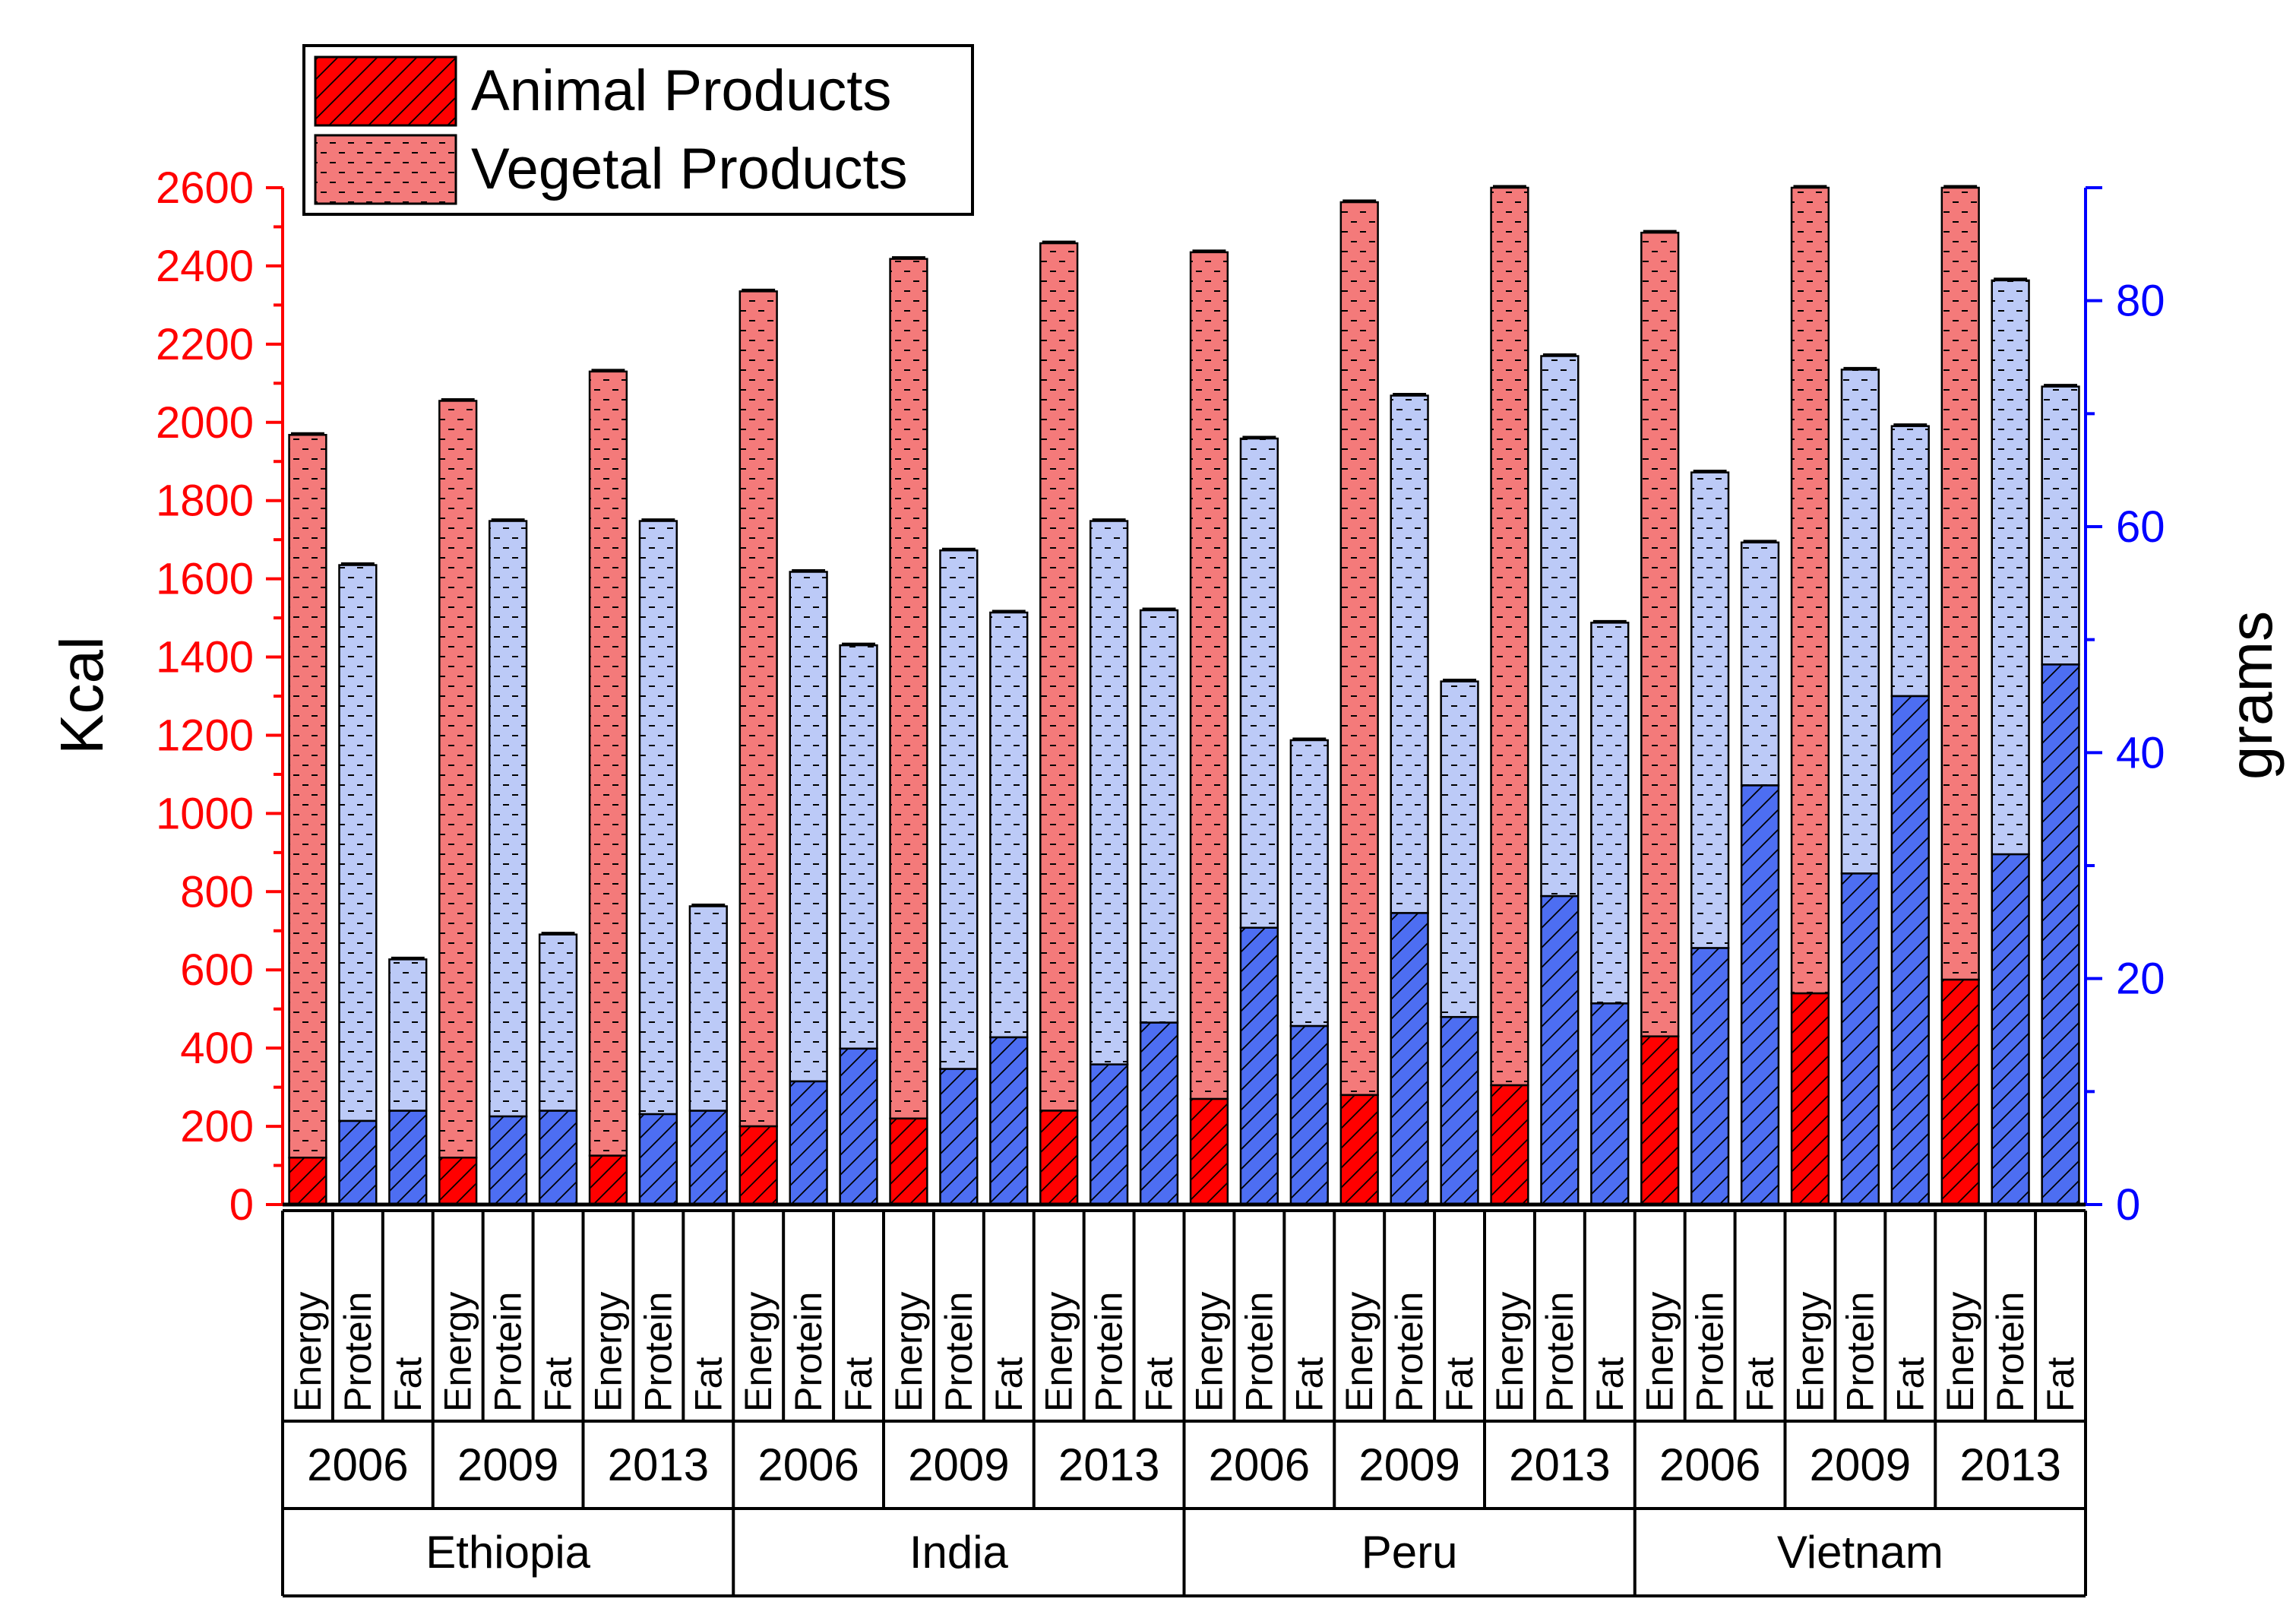  What do you see at coordinates (2140, 527) in the screenshot?
I see `right-tick-label: 60` at bounding box center [2140, 527].